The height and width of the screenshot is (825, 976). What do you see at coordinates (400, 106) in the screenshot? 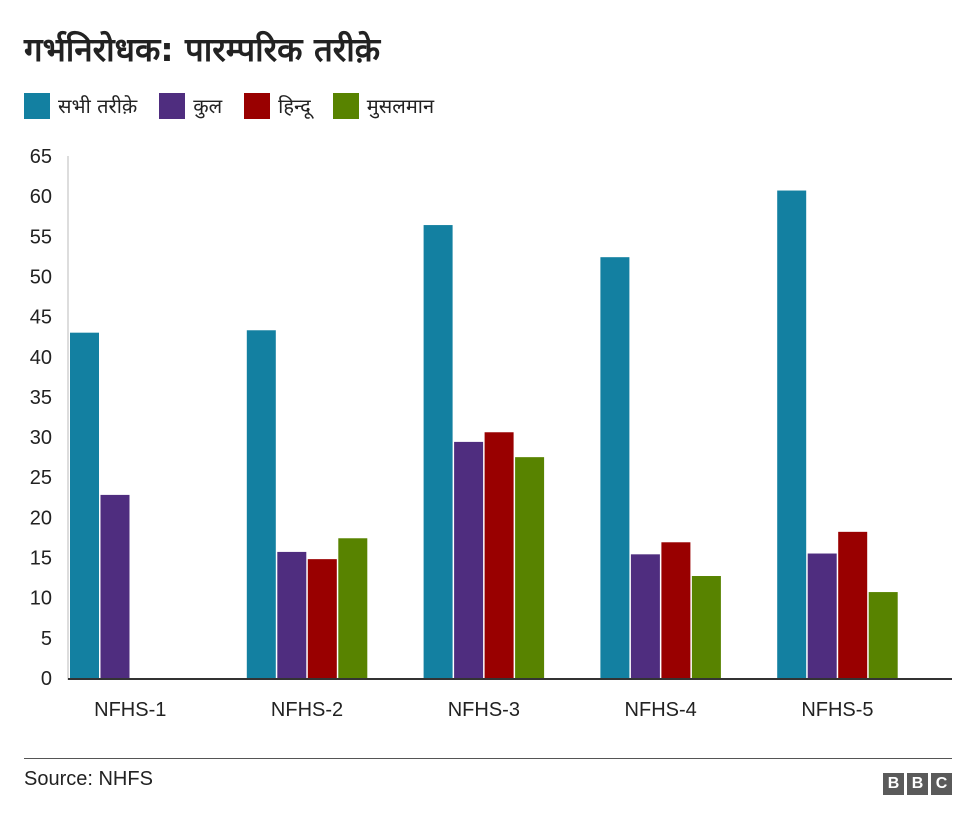
I see `legend-label-muslim: मुसलमान` at bounding box center [400, 106].